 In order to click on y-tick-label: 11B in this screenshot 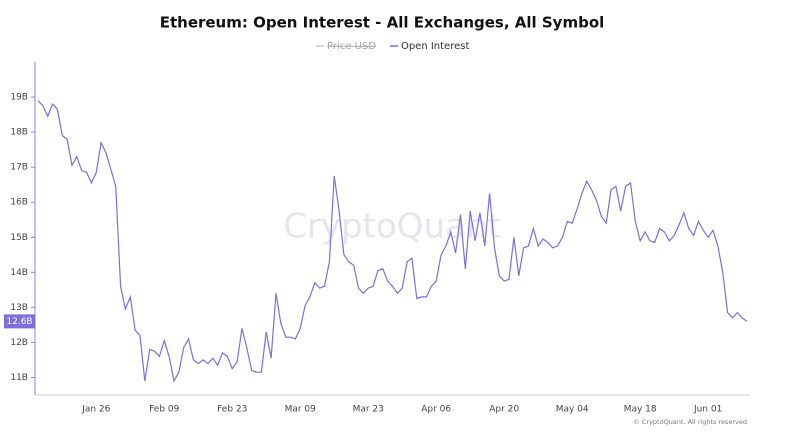, I will do `click(19, 378)`.